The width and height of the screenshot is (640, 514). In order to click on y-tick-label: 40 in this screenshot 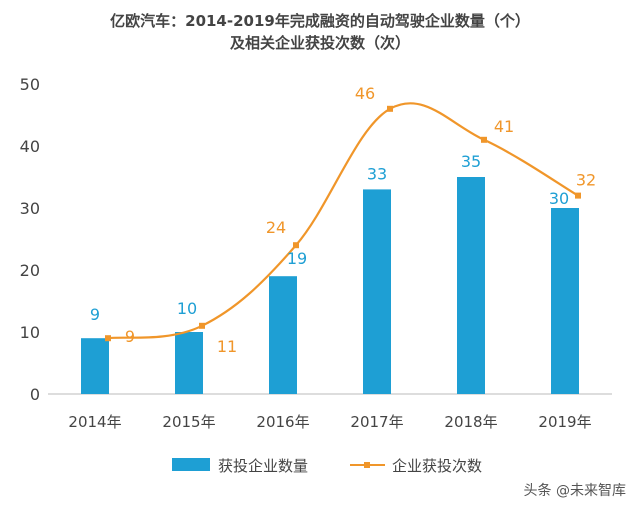, I will do `click(30, 146)`.